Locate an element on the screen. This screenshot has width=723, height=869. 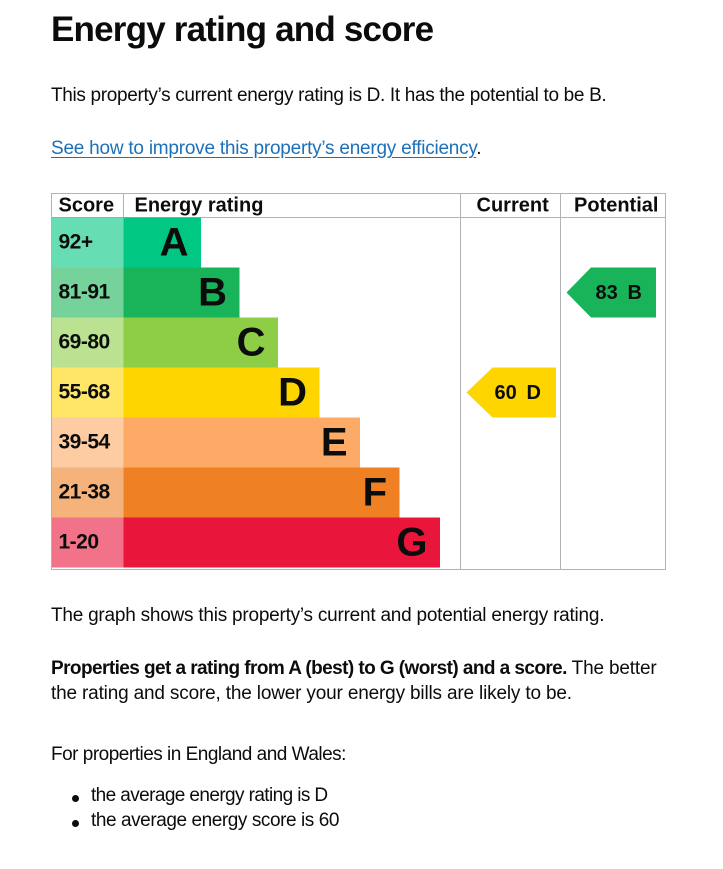
svg-text: Score is located at coordinates (87, 205).